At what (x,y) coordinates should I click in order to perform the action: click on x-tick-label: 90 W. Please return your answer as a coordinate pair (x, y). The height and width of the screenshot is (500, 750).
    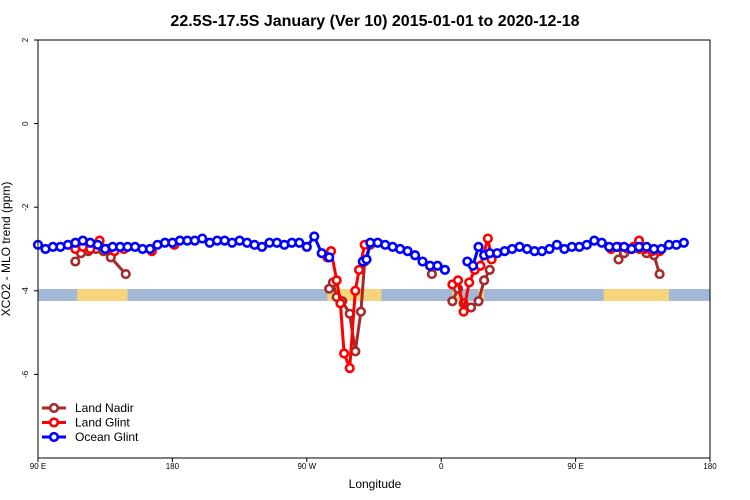
    Looking at the image, I should click on (306, 466).